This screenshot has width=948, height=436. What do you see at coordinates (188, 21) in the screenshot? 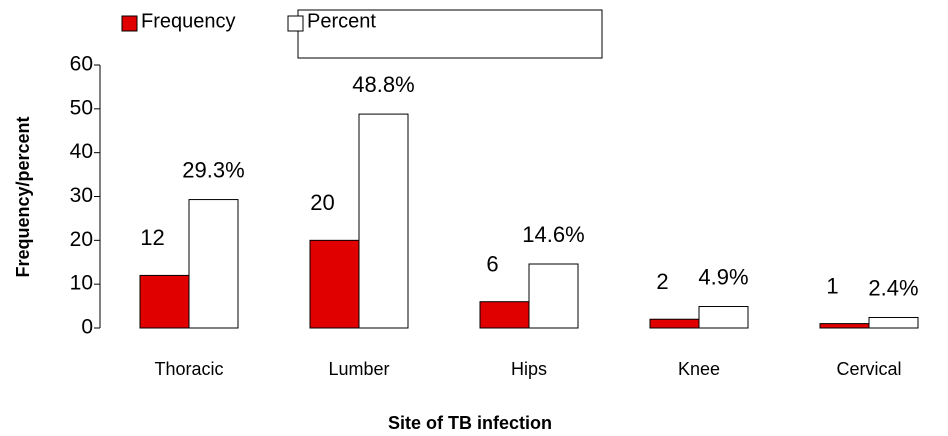
I see `legend-label: Frequency` at bounding box center [188, 21].